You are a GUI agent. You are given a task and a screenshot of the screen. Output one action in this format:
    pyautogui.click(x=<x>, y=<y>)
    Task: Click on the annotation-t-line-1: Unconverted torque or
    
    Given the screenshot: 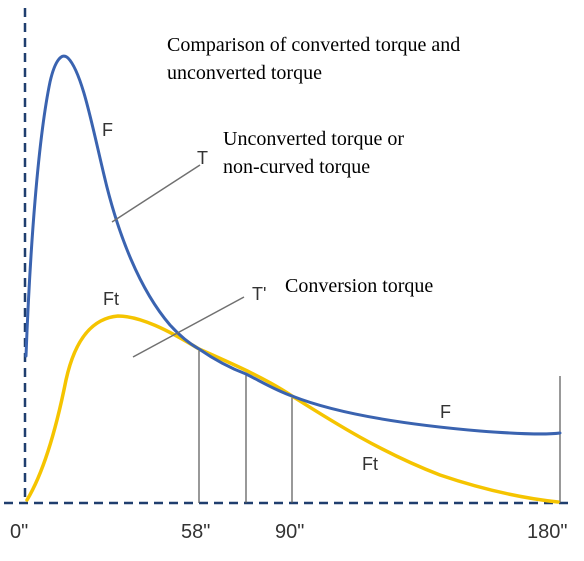 What is the action you would take?
    pyautogui.click(x=313, y=139)
    